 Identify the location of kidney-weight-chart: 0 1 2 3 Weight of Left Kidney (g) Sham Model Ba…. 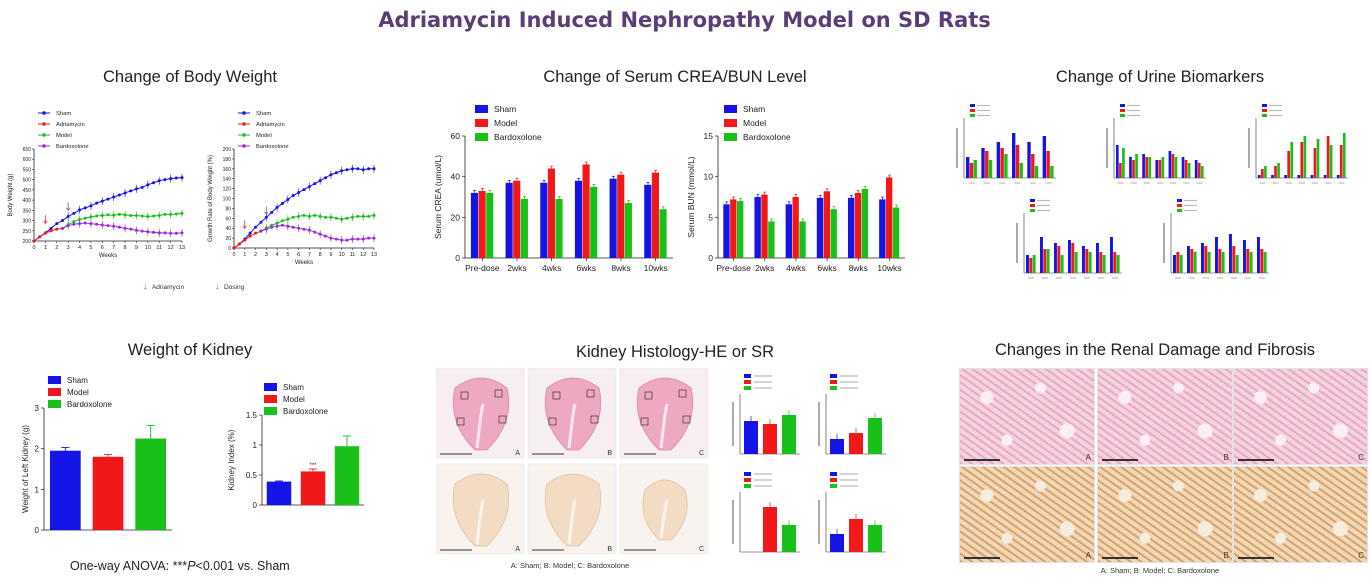
(96, 455).